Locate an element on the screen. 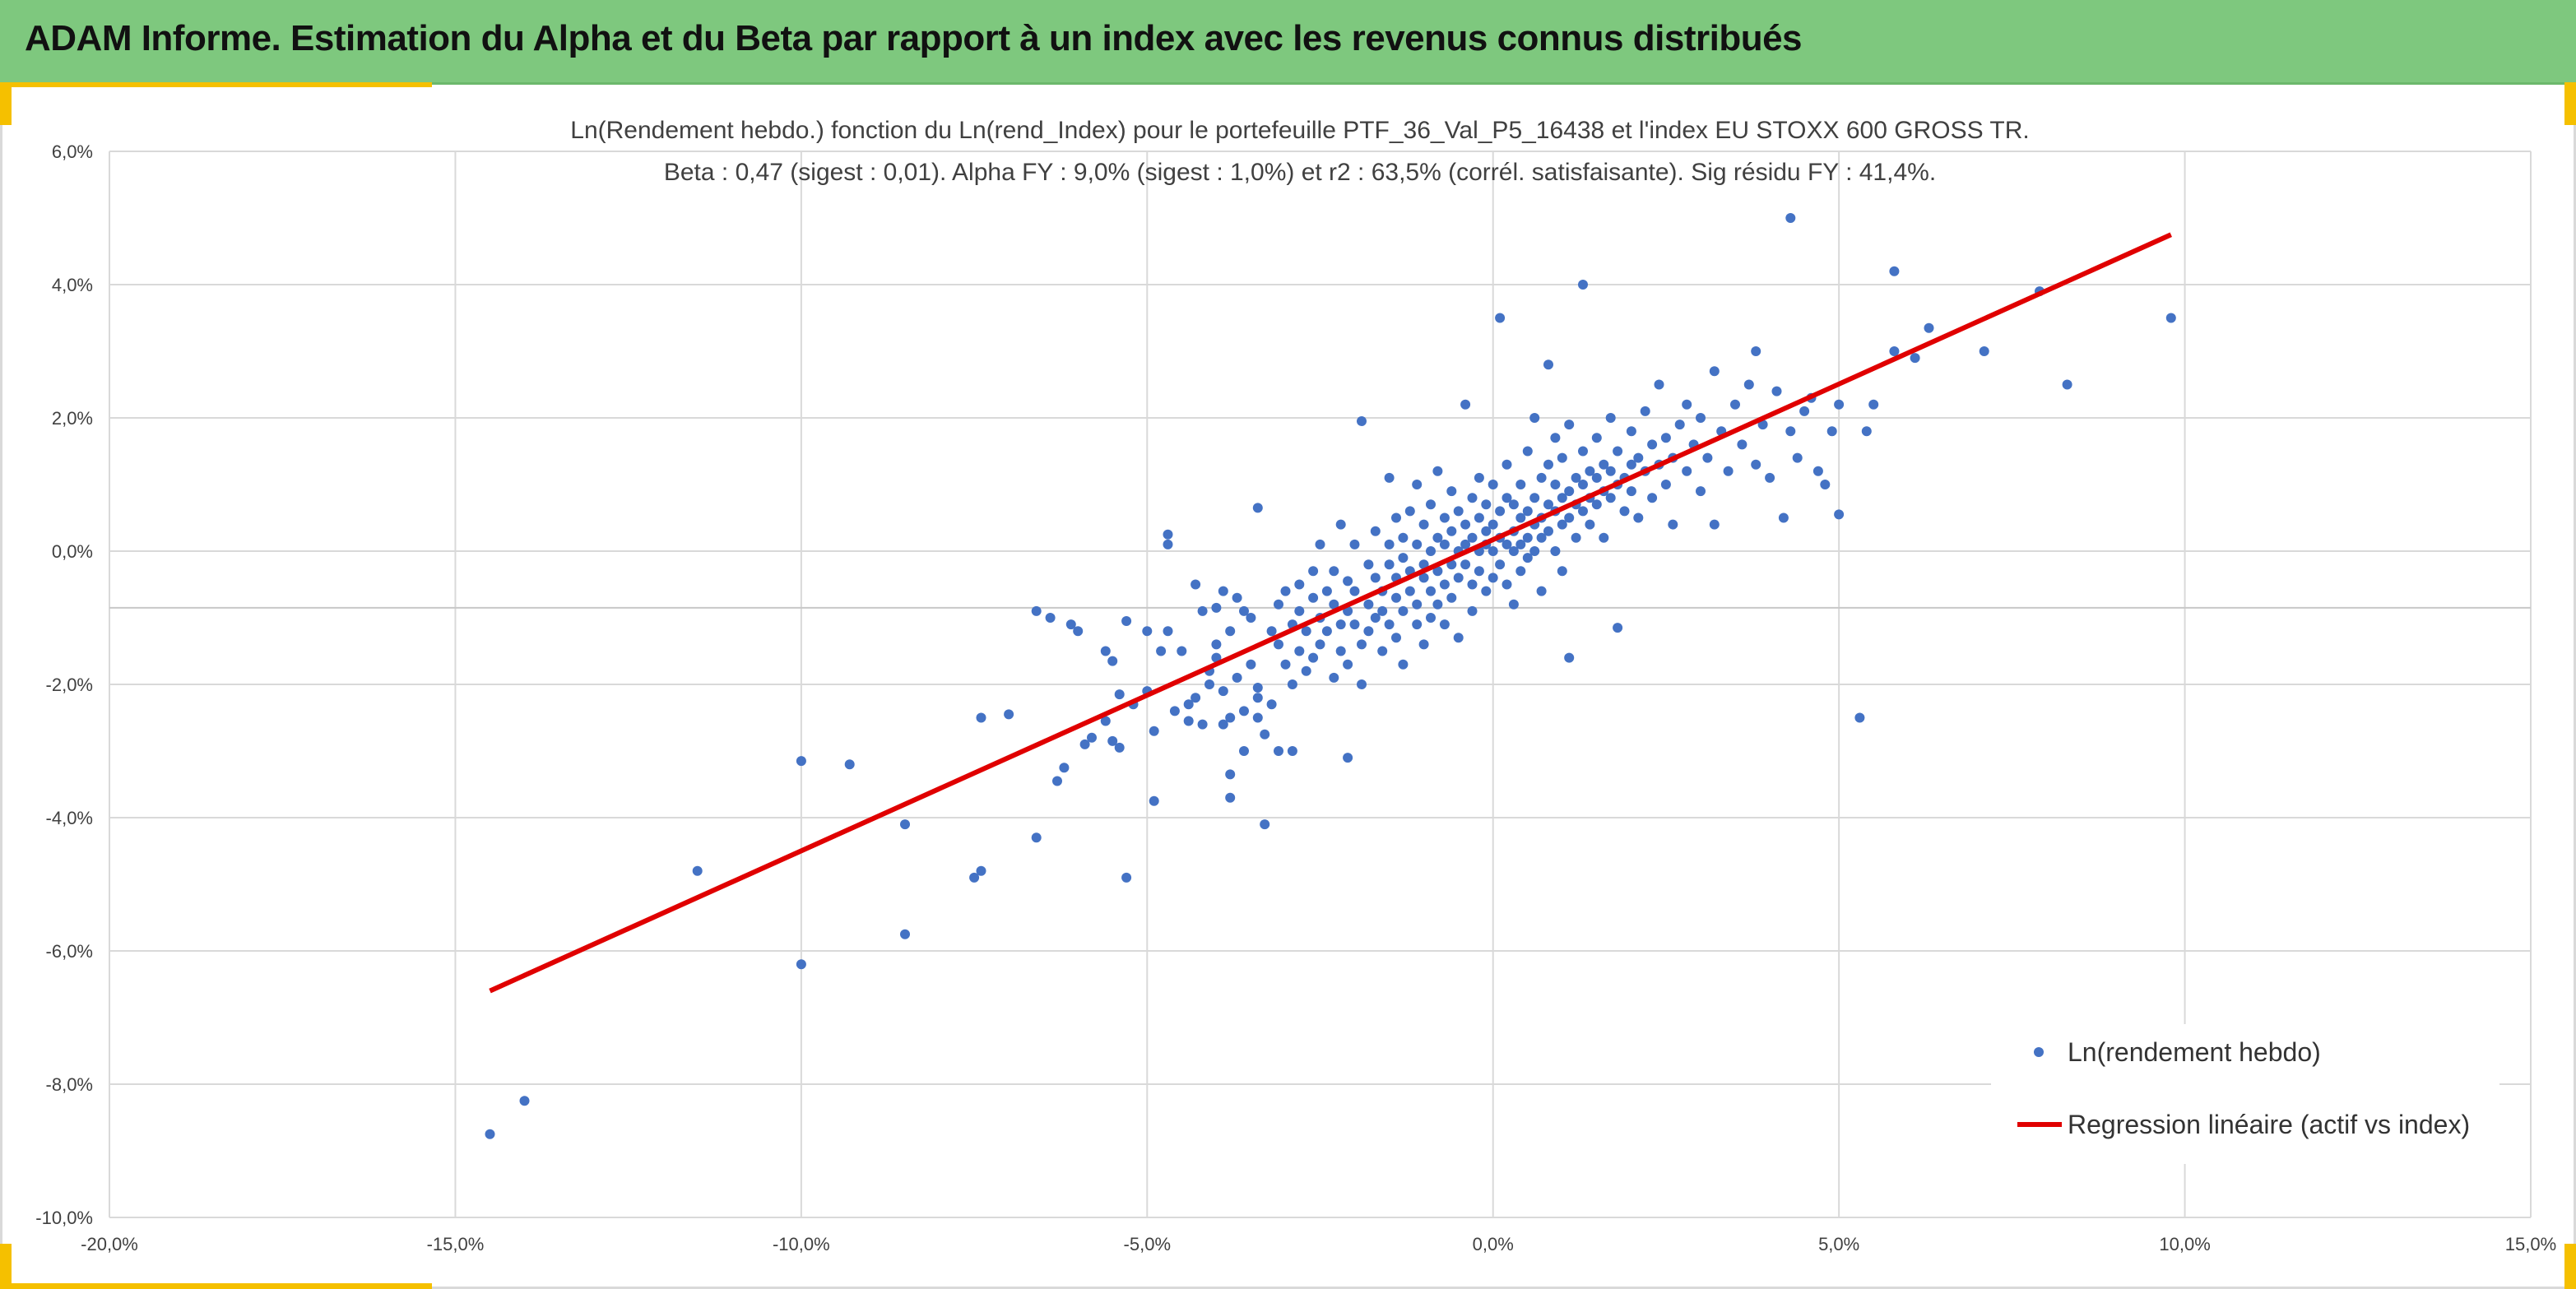 The height and width of the screenshot is (1289, 2576). x-tick-label: -20,0% is located at coordinates (109, 1244).